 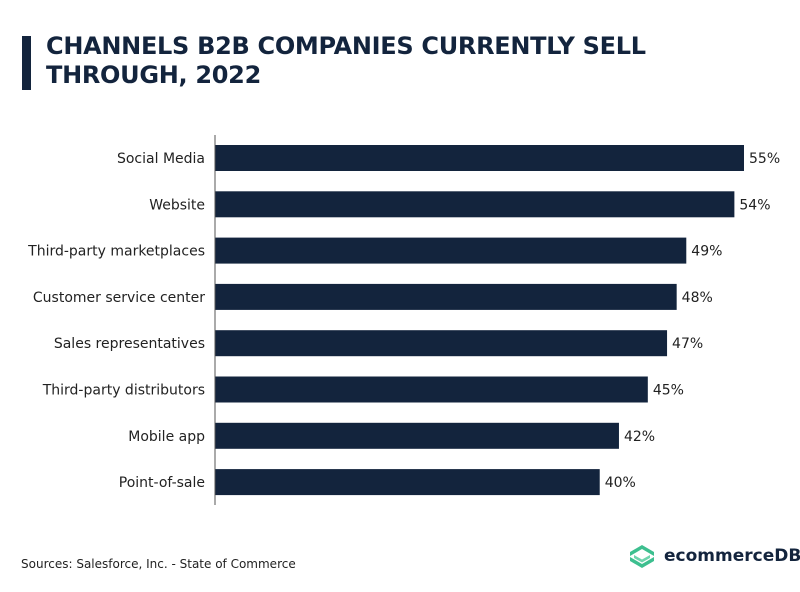 I want to click on ecommercedb-logo: ecommerceDB, so click(x=714, y=556).